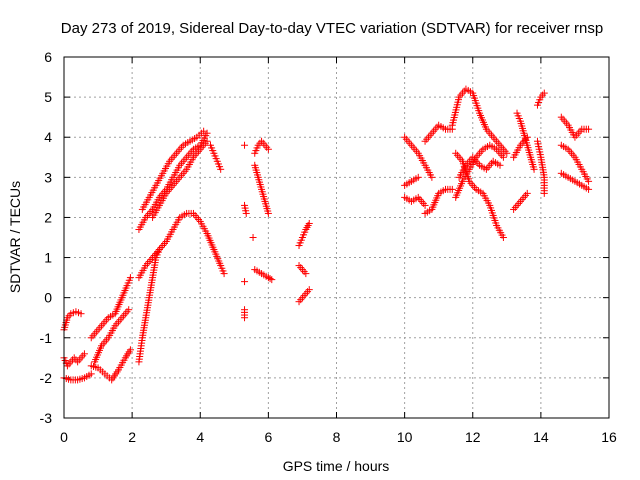  Describe the element at coordinates (46, 378) in the screenshot. I see `y-tick-label: -2` at that location.